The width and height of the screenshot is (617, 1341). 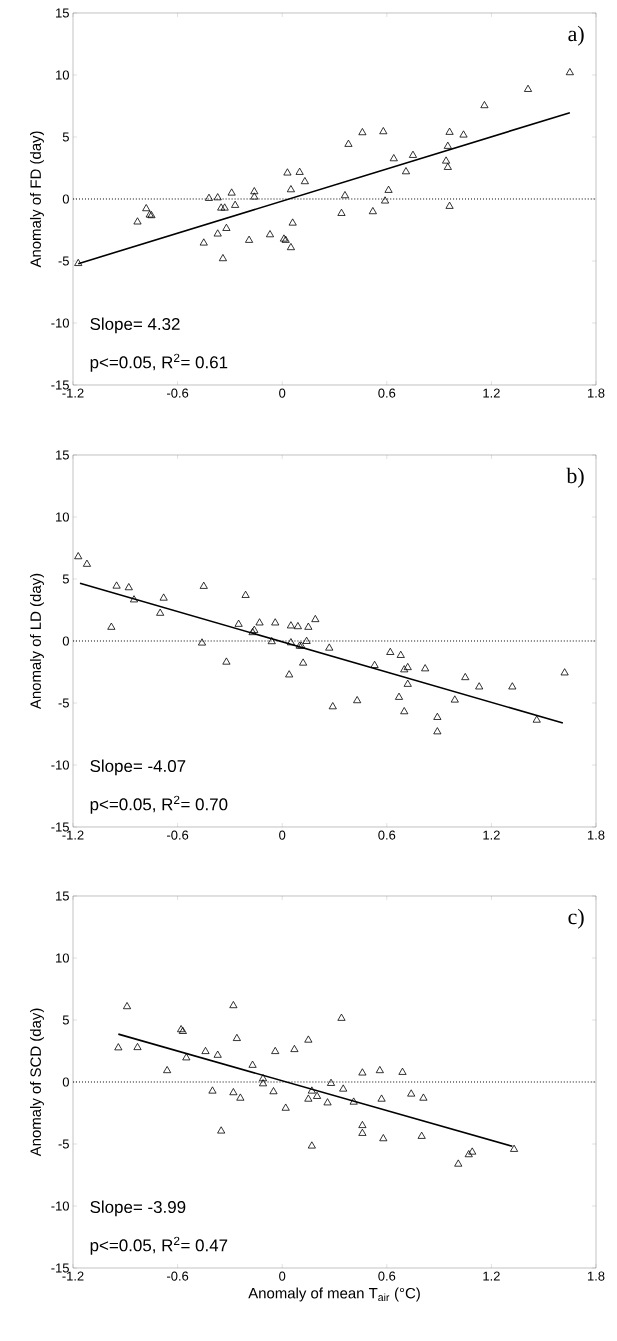 What do you see at coordinates (334, 1294) in the screenshot?
I see `x-axis-title: Anomaly of mean T$_{air}$ (°C)` at bounding box center [334, 1294].